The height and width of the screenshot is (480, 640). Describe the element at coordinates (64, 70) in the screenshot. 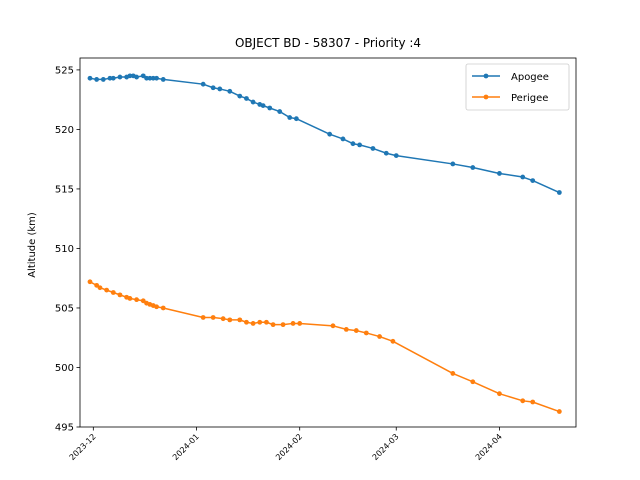

I see `y-tick-label: 525` at that location.